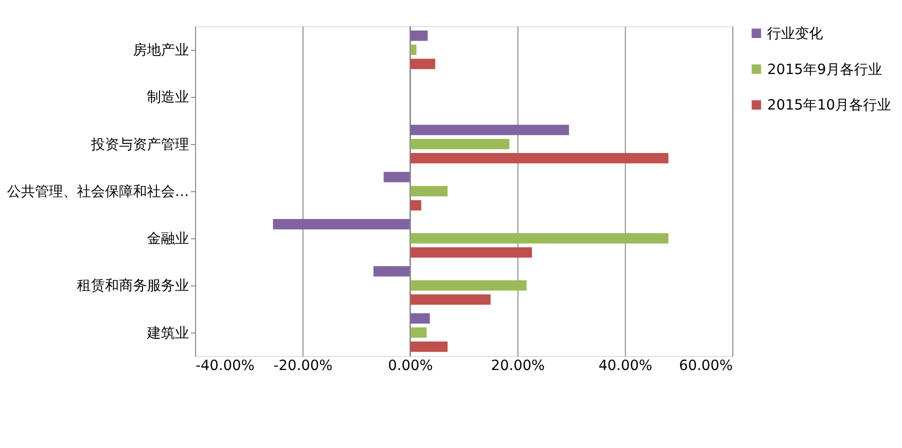 The width and height of the screenshot is (902, 448). I want to click on y-tick-label: 租赁和商务服务业, so click(132, 286).